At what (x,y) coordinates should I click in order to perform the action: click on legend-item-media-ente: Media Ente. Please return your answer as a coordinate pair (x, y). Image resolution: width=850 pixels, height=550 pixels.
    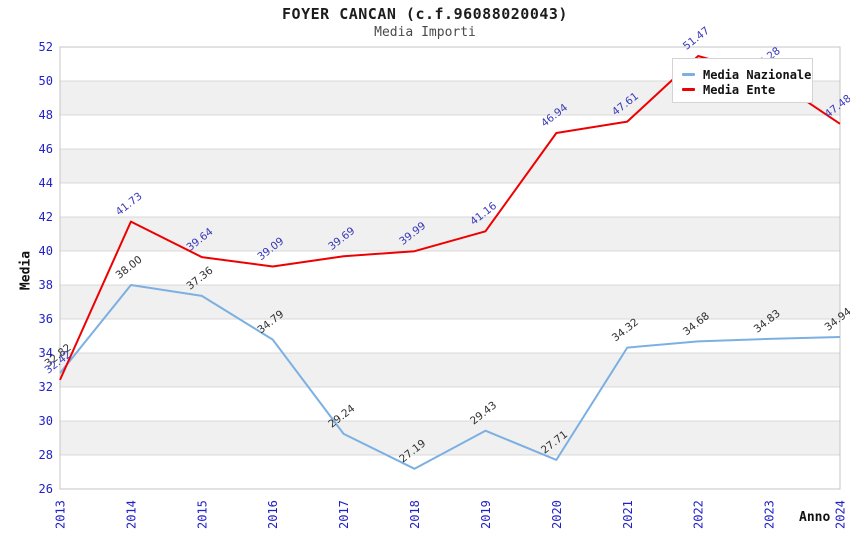
    Looking at the image, I should click on (747, 89).